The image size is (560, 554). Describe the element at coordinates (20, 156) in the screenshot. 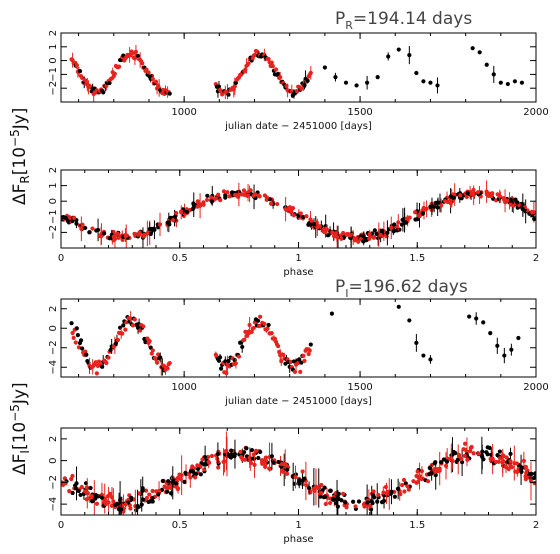

I see `y-axis-label-r: ΔFR[10−5Jy]` at that location.